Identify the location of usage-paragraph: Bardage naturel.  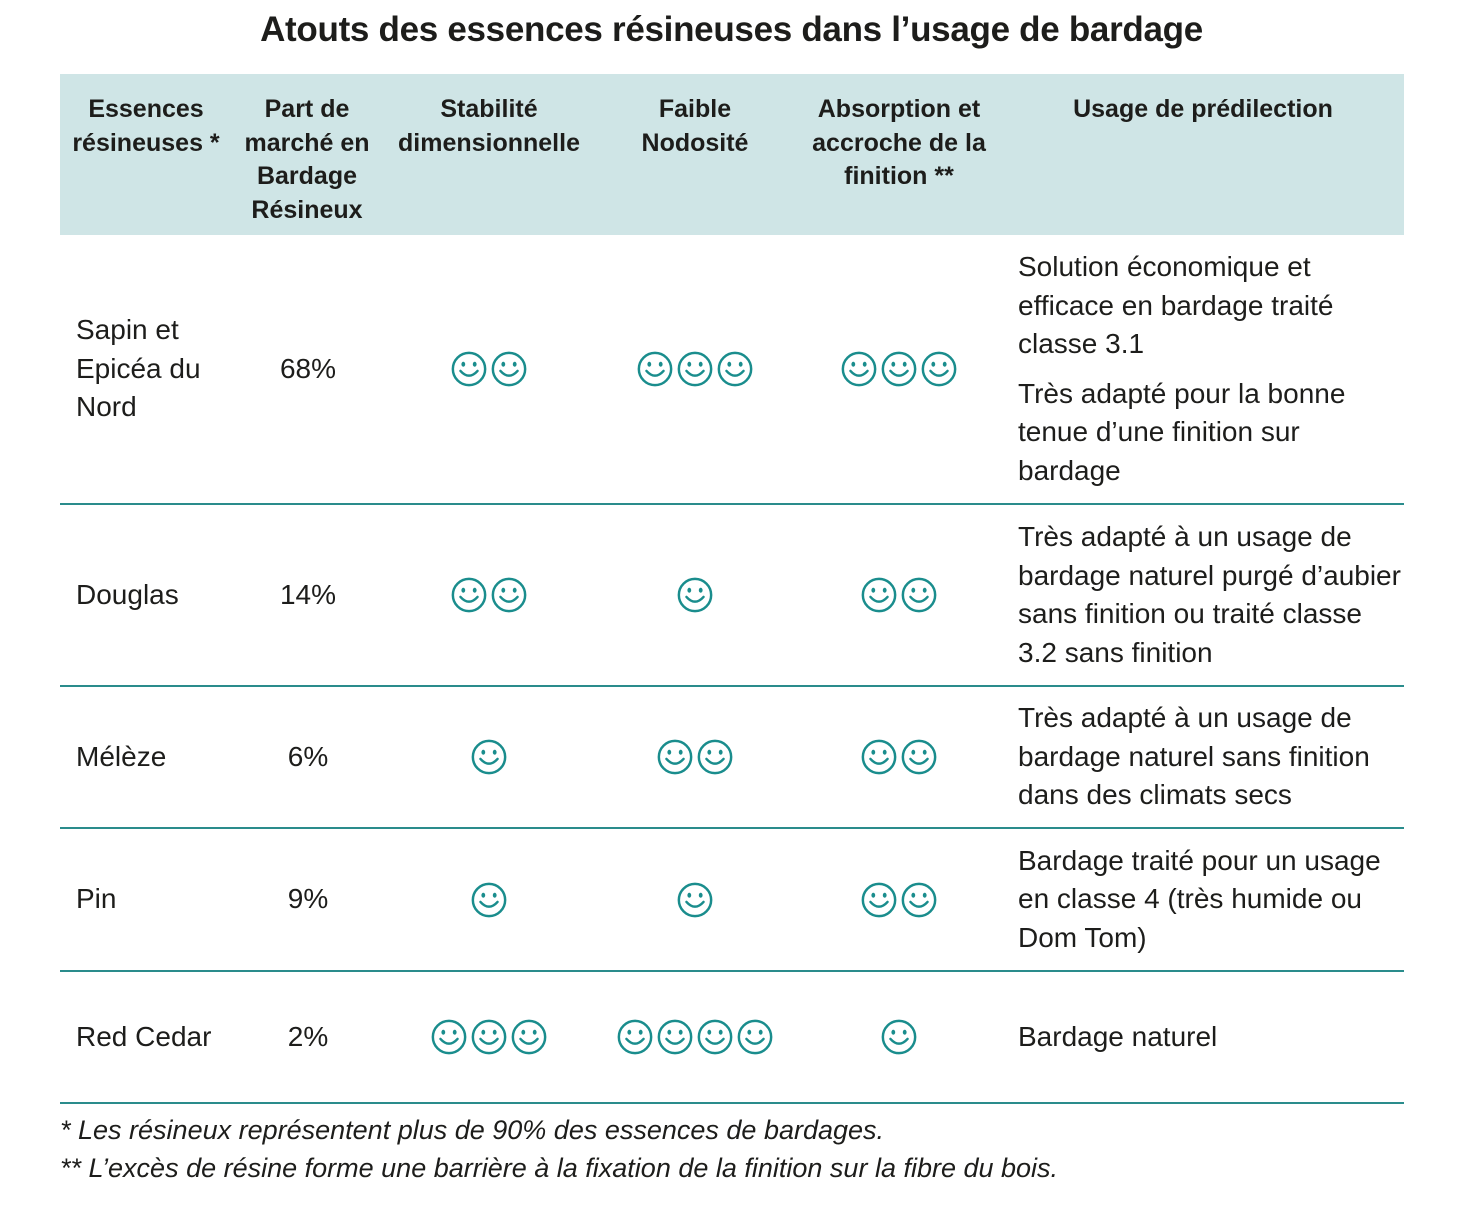
(1118, 1036).